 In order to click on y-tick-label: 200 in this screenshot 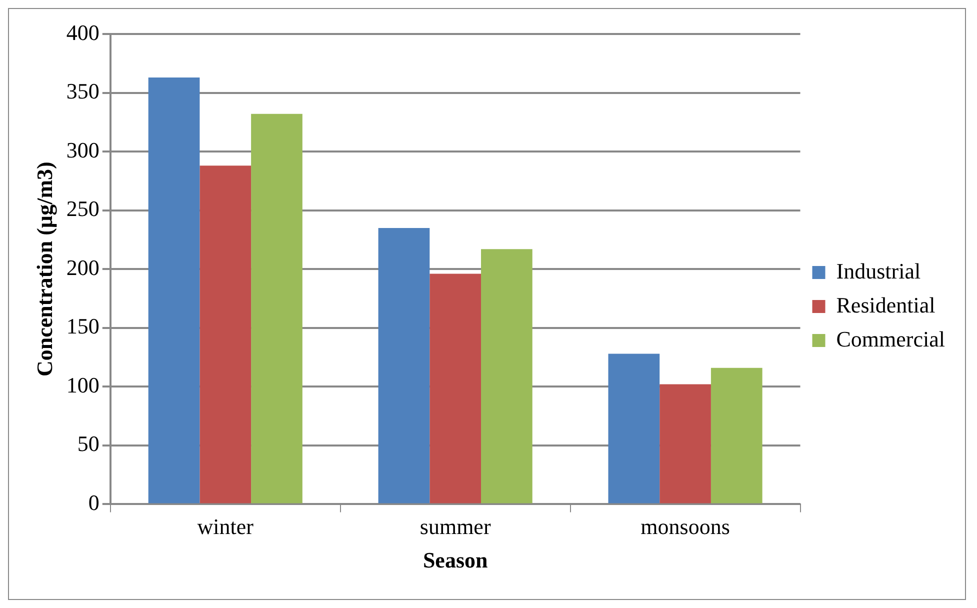, I will do `click(83, 267)`.